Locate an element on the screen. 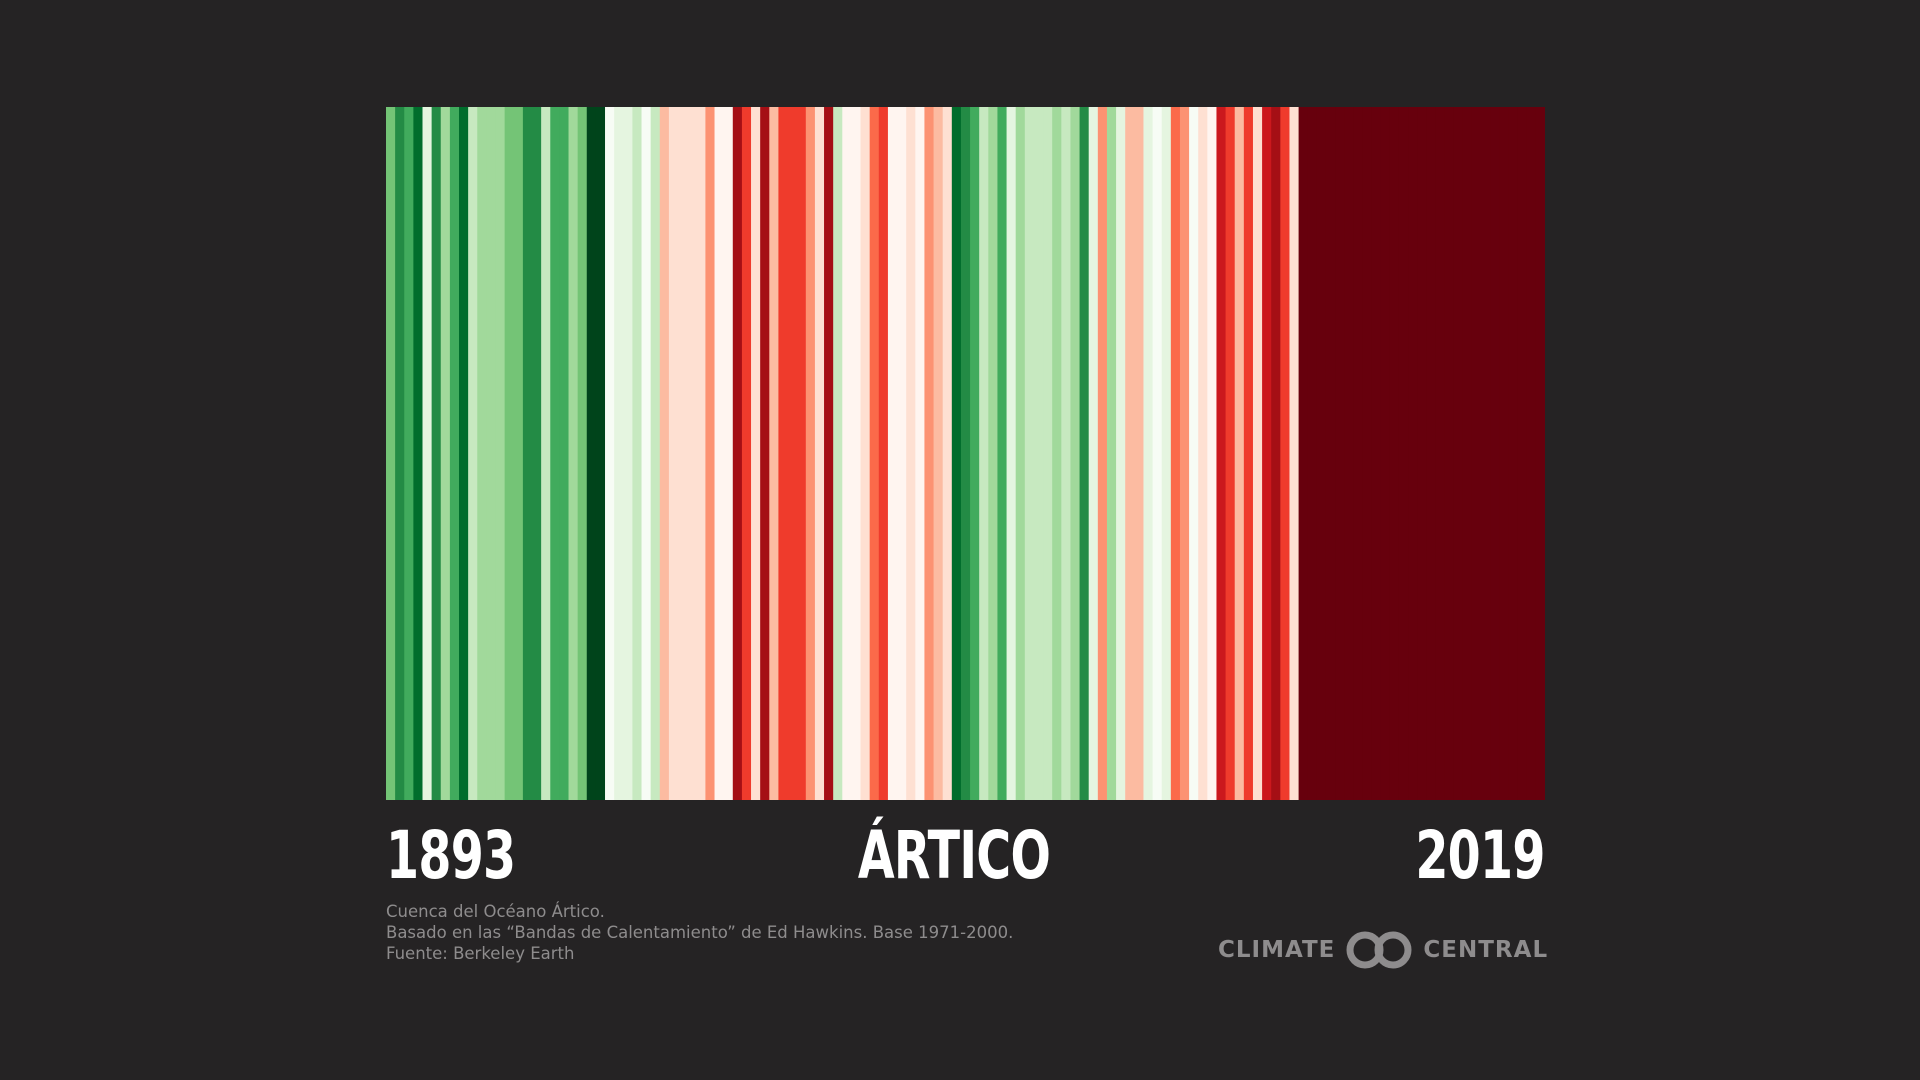 Image resolution: width=1920 pixels, height=1080 pixels. stripe-1926 is located at coordinates (692, 453).